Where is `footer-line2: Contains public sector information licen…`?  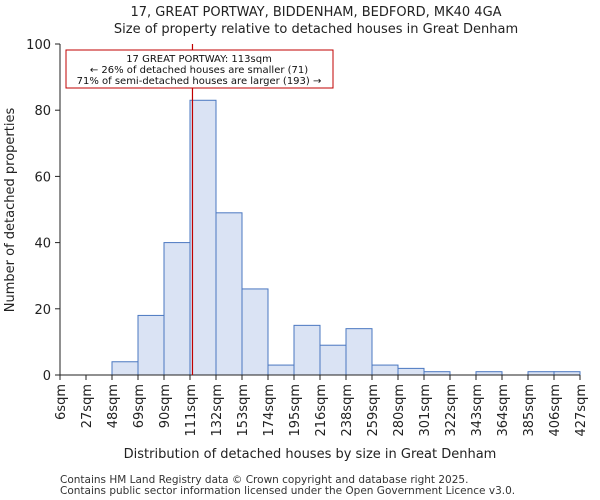
footer-line2: Contains public sector information licen… is located at coordinates (287, 491).